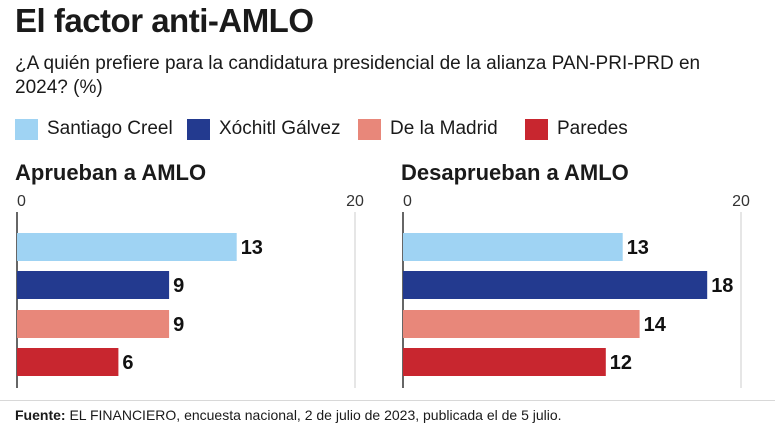  Describe the element at coordinates (515, 172) in the screenshot. I see `panel-title-desaprueban: Desaprueban a AMLO` at that location.